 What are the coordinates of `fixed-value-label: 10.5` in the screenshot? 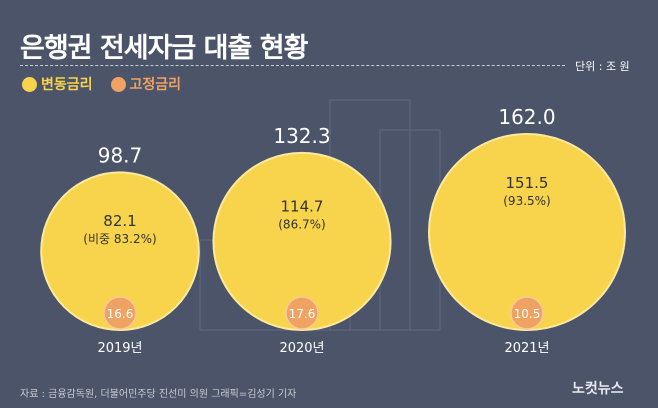 It's located at (527, 314).